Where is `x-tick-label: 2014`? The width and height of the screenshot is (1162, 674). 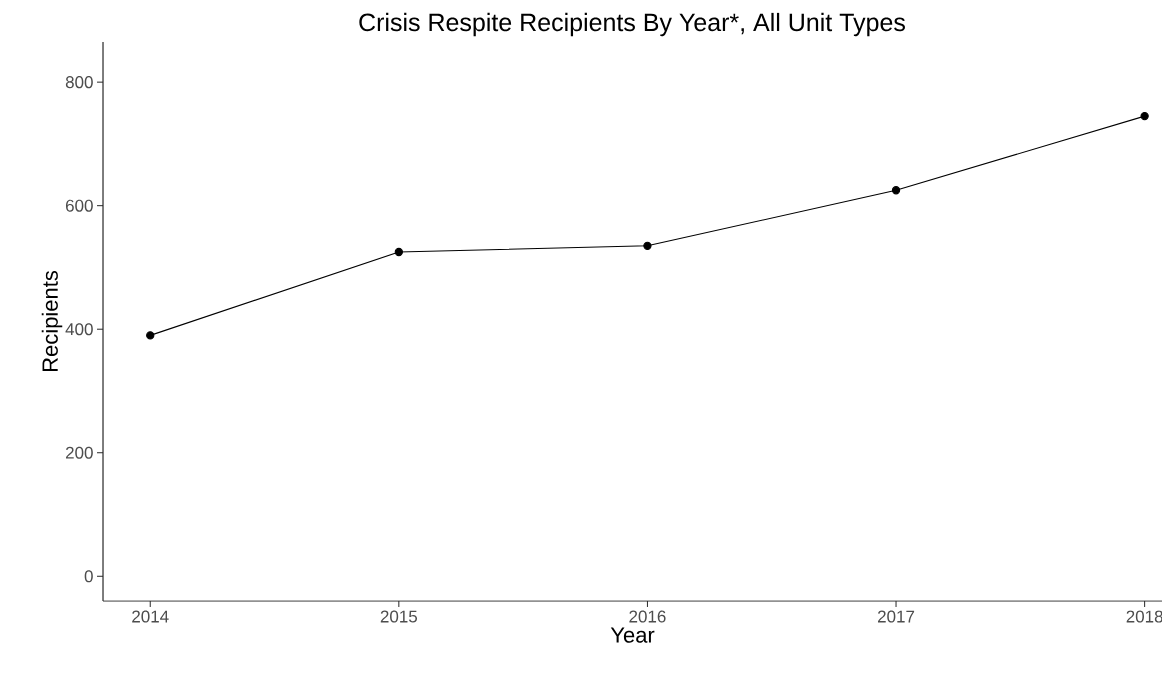
x-tick-label: 2014 is located at coordinates (150, 616).